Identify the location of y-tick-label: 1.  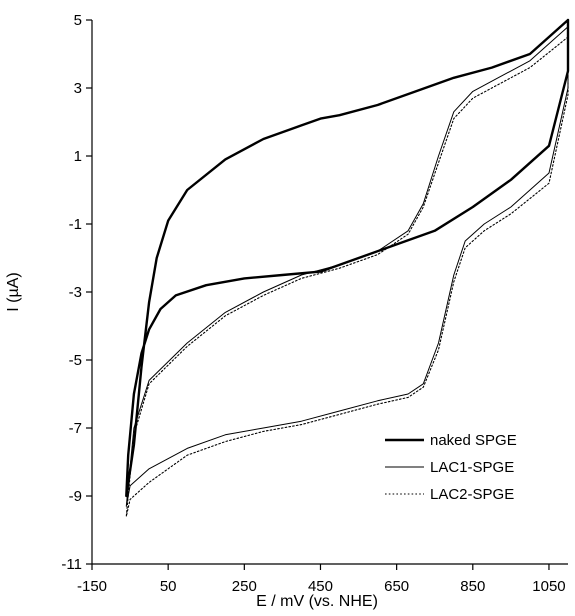
(78, 156).